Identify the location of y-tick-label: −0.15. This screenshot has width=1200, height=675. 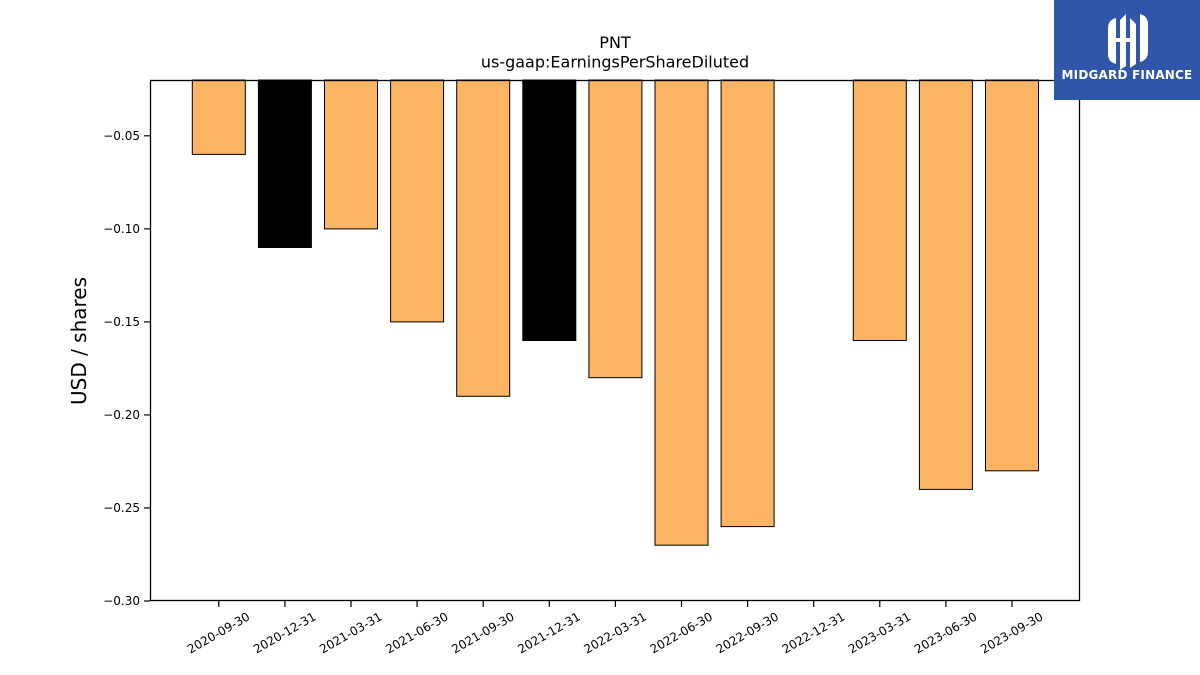
(121, 322).